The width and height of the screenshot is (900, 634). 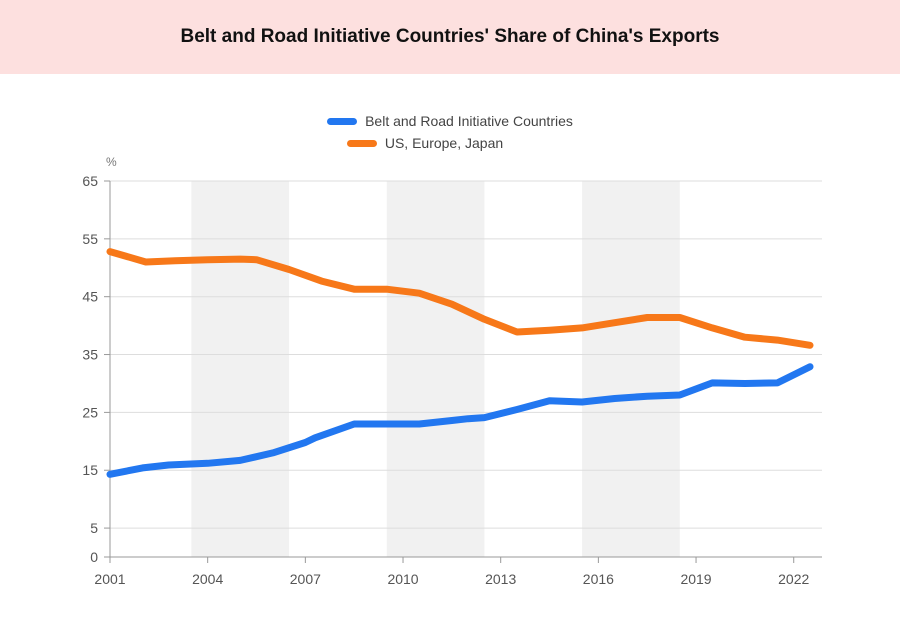 What do you see at coordinates (361, 143) in the screenshot?
I see `legend-swatch-us-europe-japan` at bounding box center [361, 143].